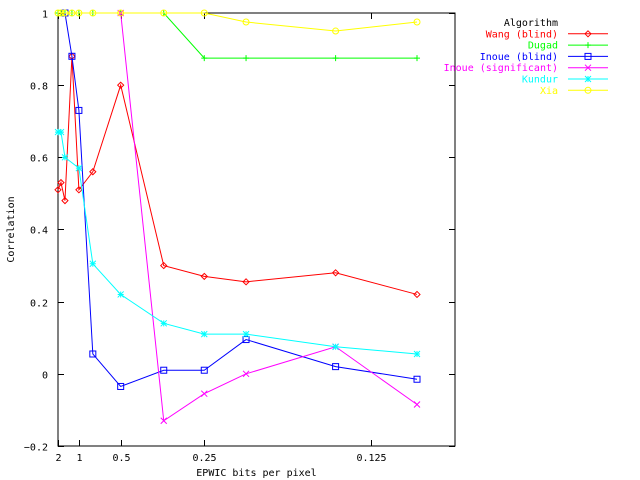 The image size is (640, 480). What do you see at coordinates (543, 46) in the screenshot?
I see `legend-entry-label: Dugad` at bounding box center [543, 46].